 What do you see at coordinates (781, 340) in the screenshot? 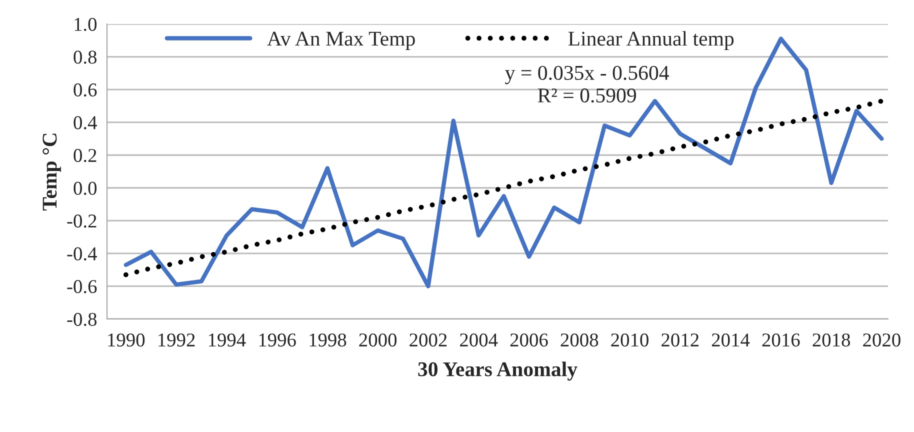
I see `x-tick-label: 2016` at bounding box center [781, 340].